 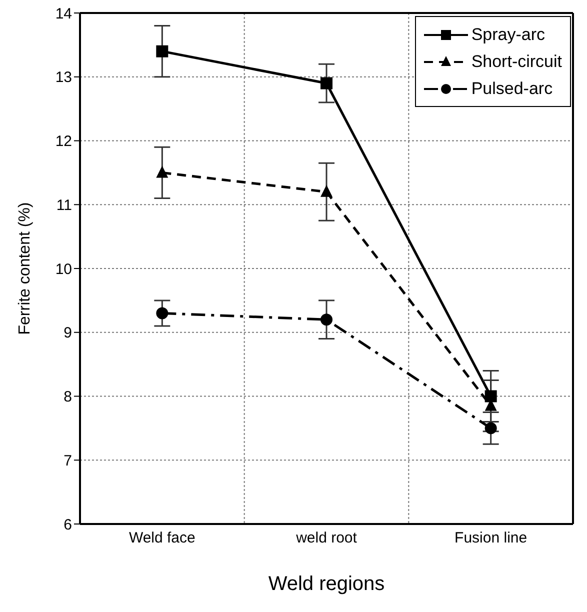 I want to click on x-tick-label: weld root, so click(x=326, y=538).